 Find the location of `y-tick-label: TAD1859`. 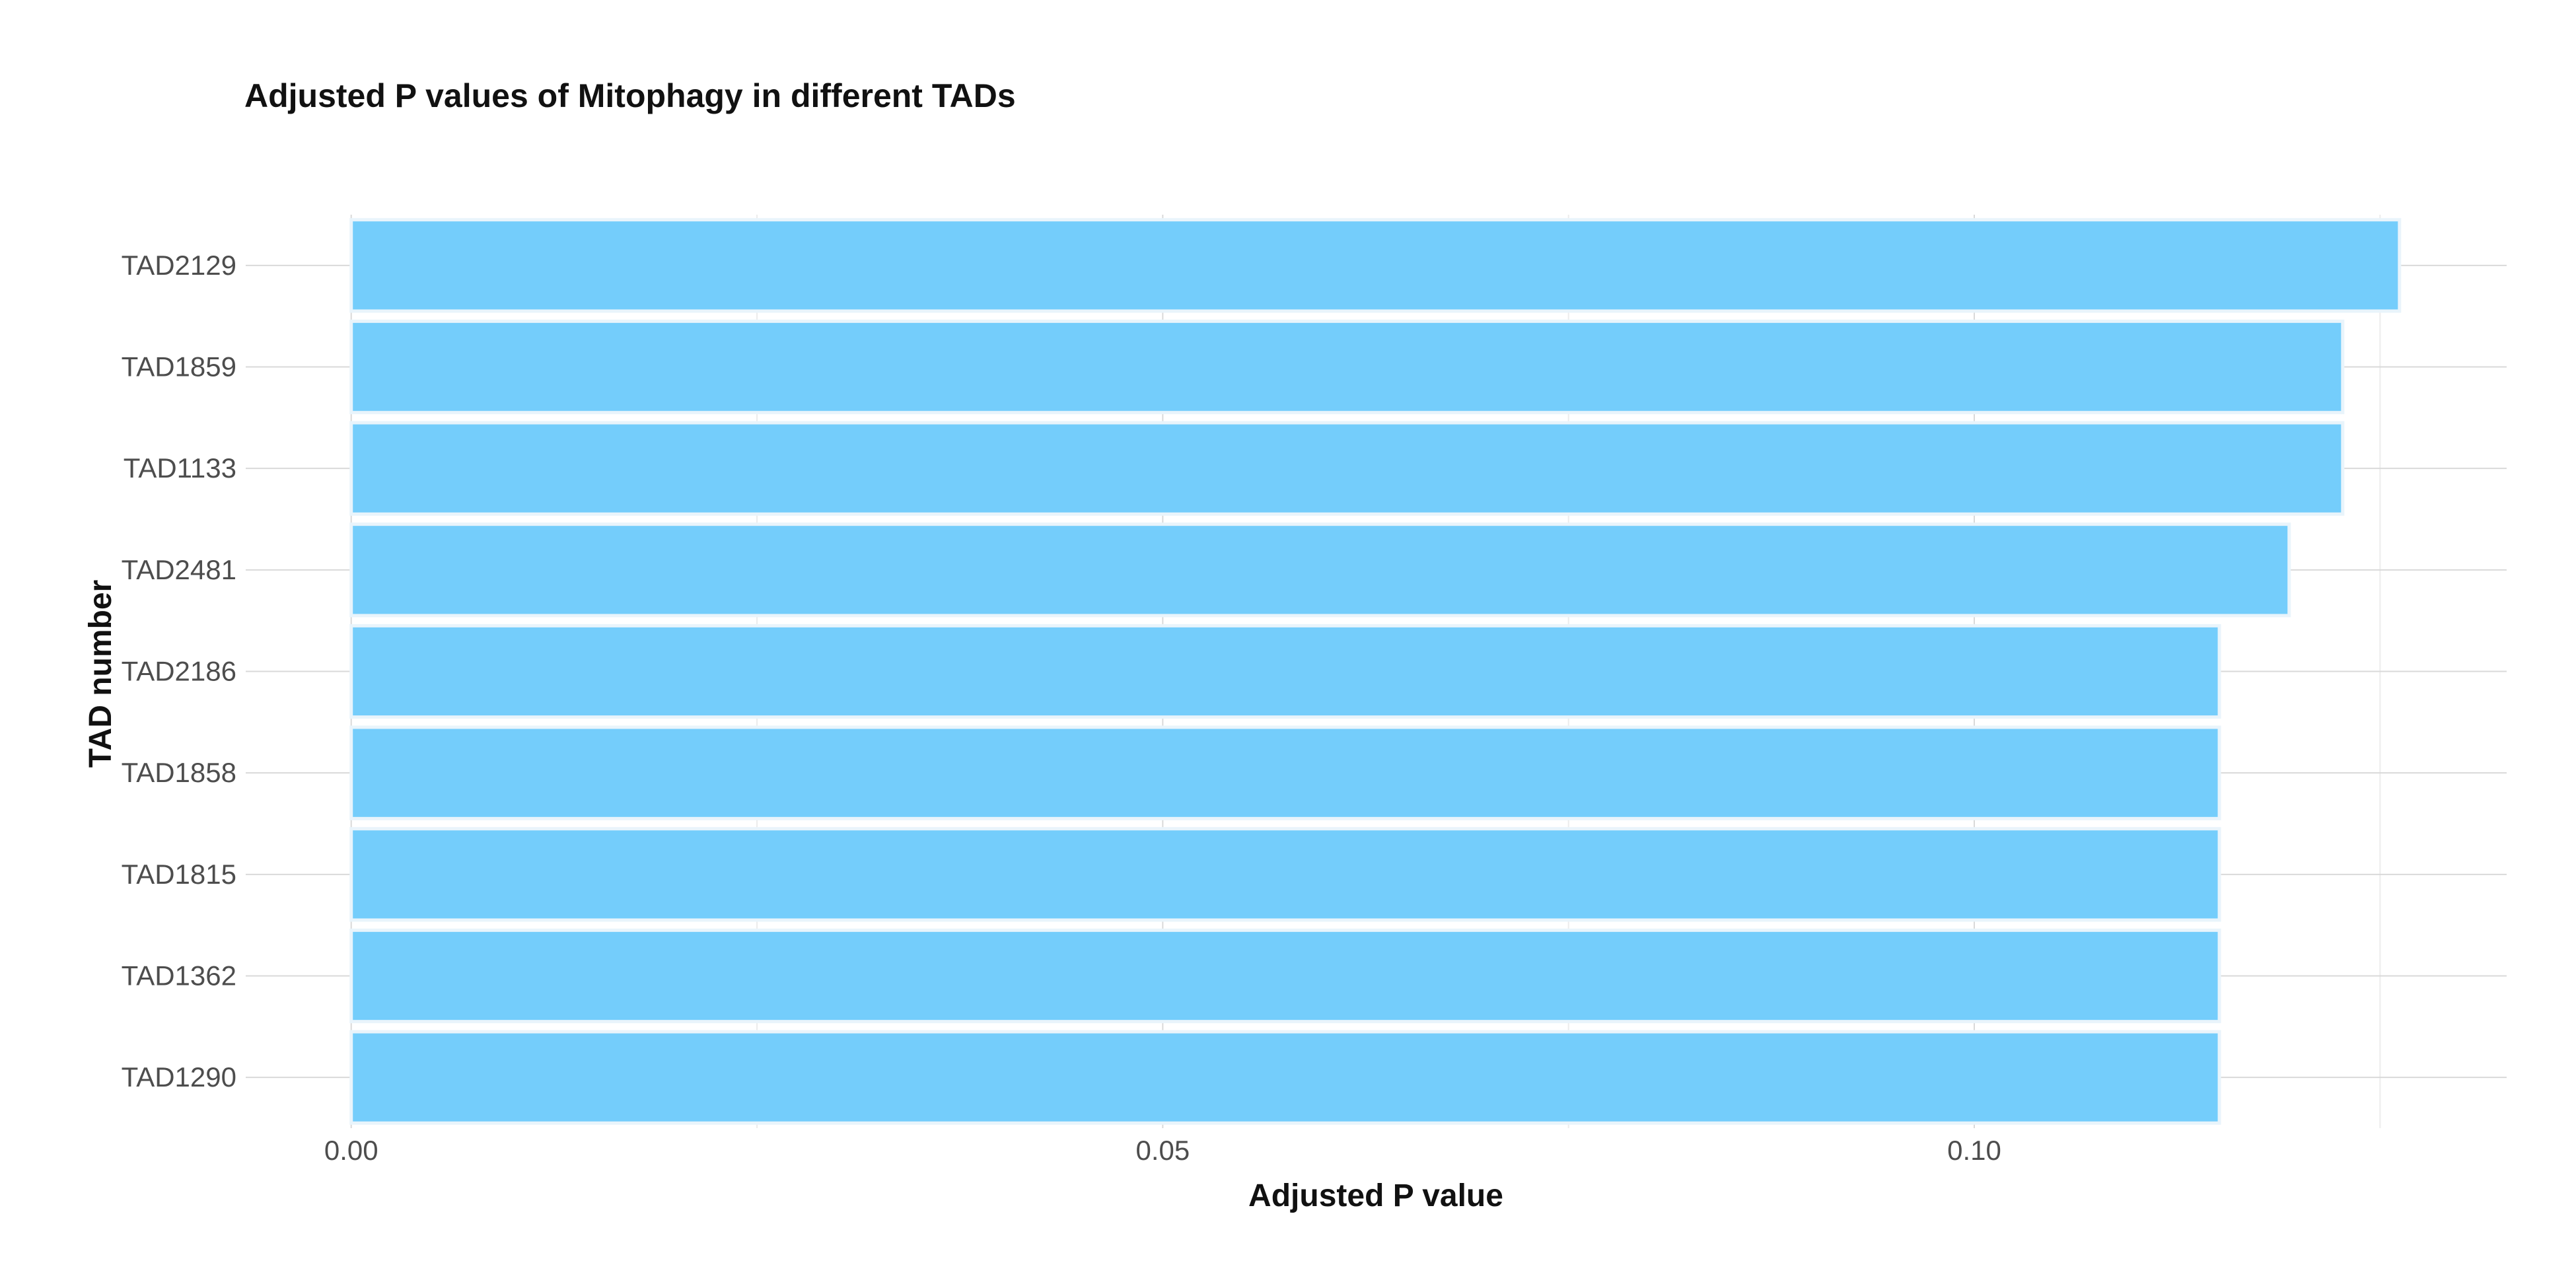

y-tick-label: TAD1859 is located at coordinates (179, 367).